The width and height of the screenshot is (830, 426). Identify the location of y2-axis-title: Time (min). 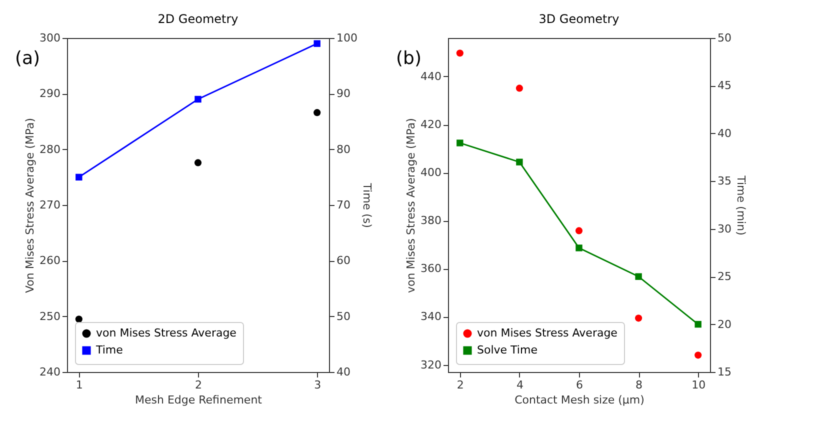
(741, 205).